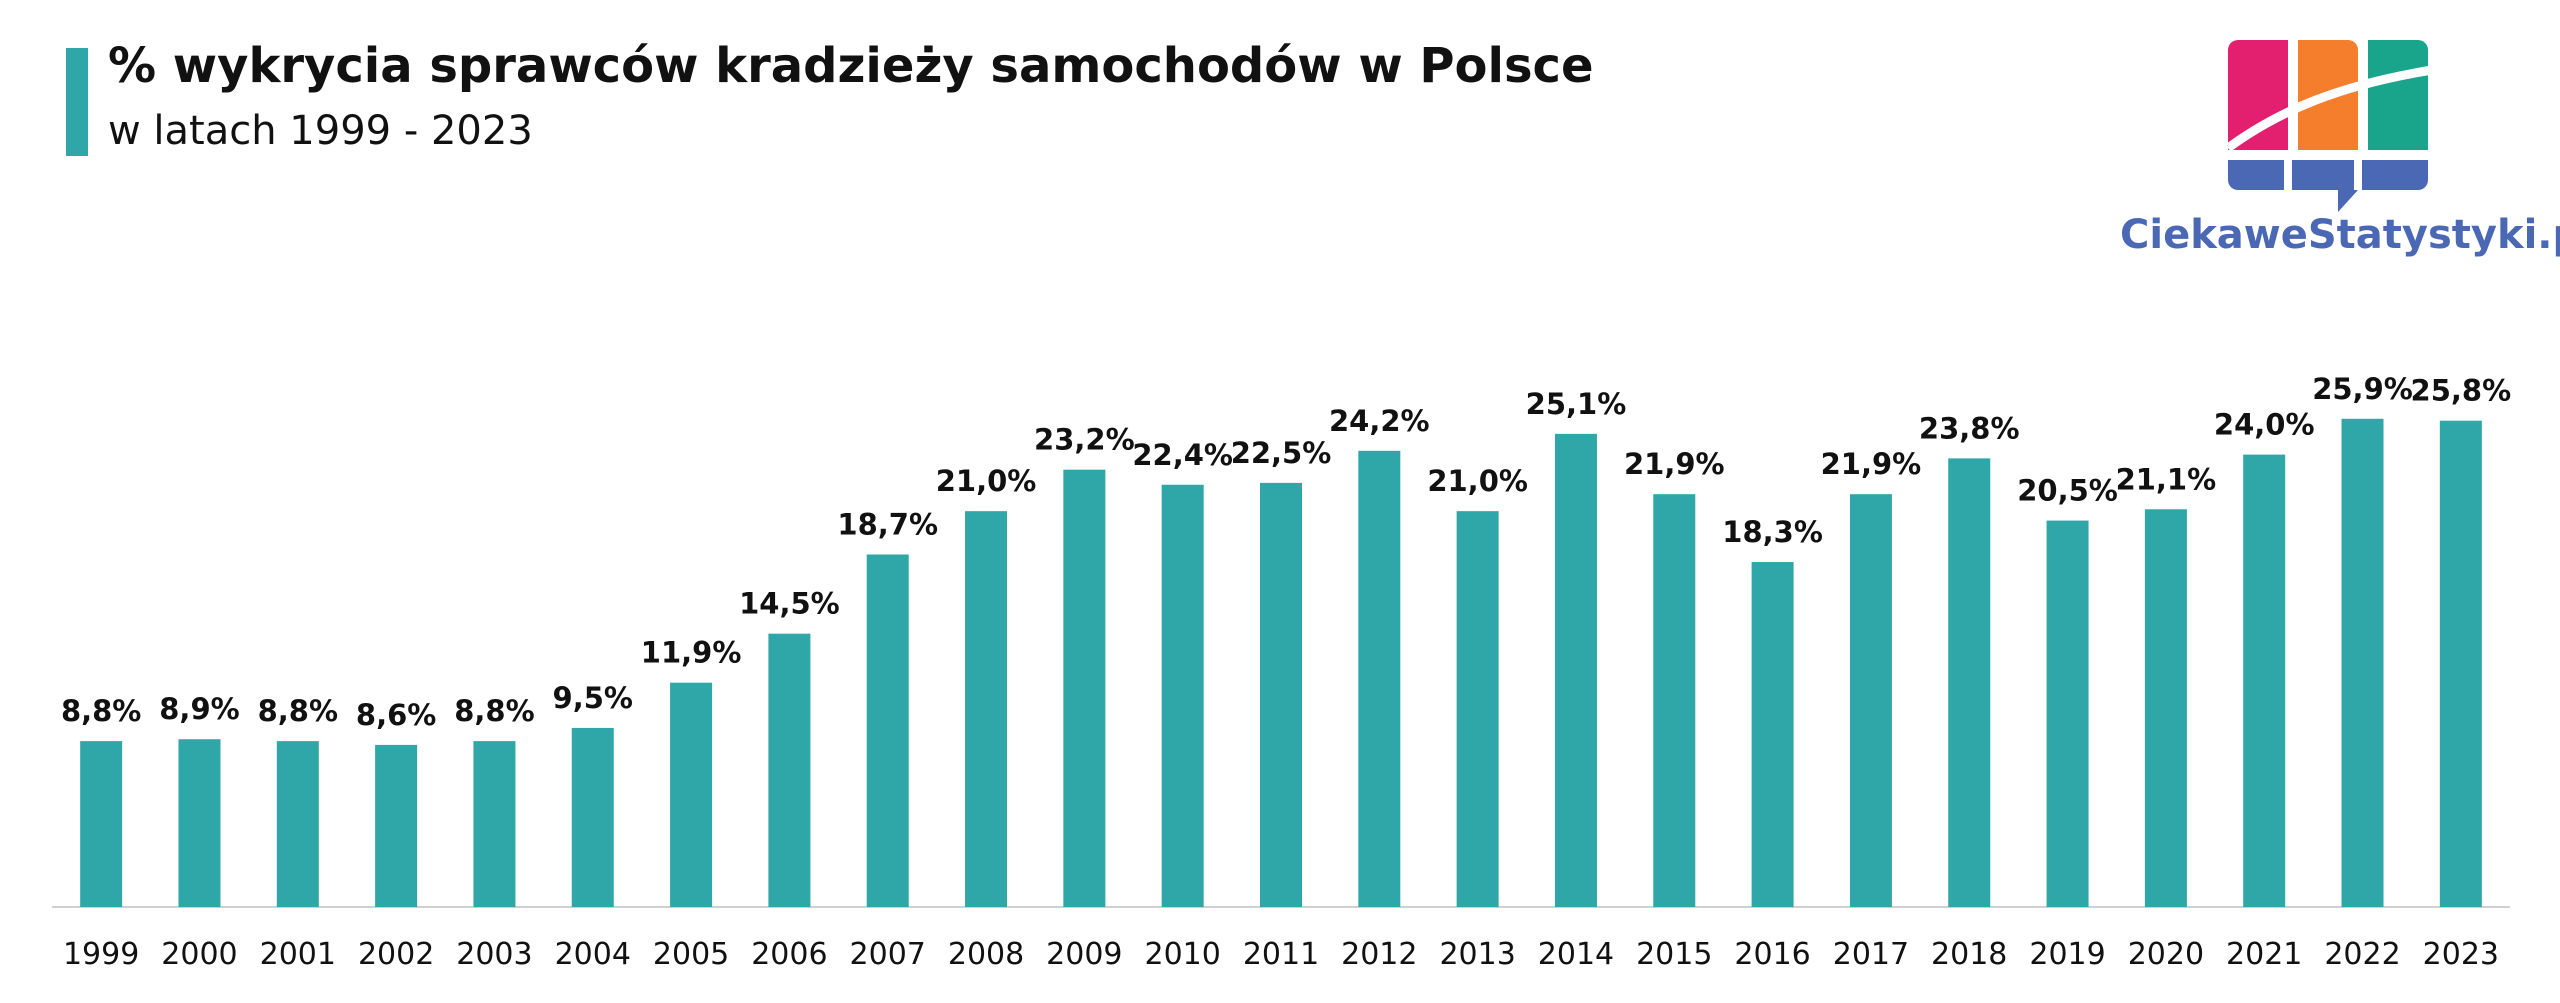 This screenshot has width=2560, height=1003. What do you see at coordinates (77, 102) in the screenshot?
I see `title-accent-bar` at bounding box center [77, 102].